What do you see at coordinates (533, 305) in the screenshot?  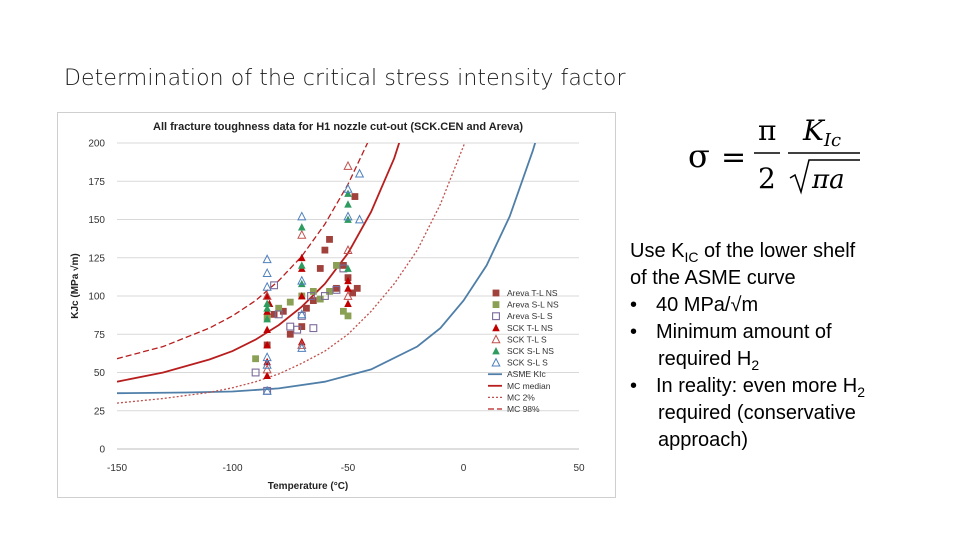 I see `legend-label: Areva S-L NS` at bounding box center [533, 305].